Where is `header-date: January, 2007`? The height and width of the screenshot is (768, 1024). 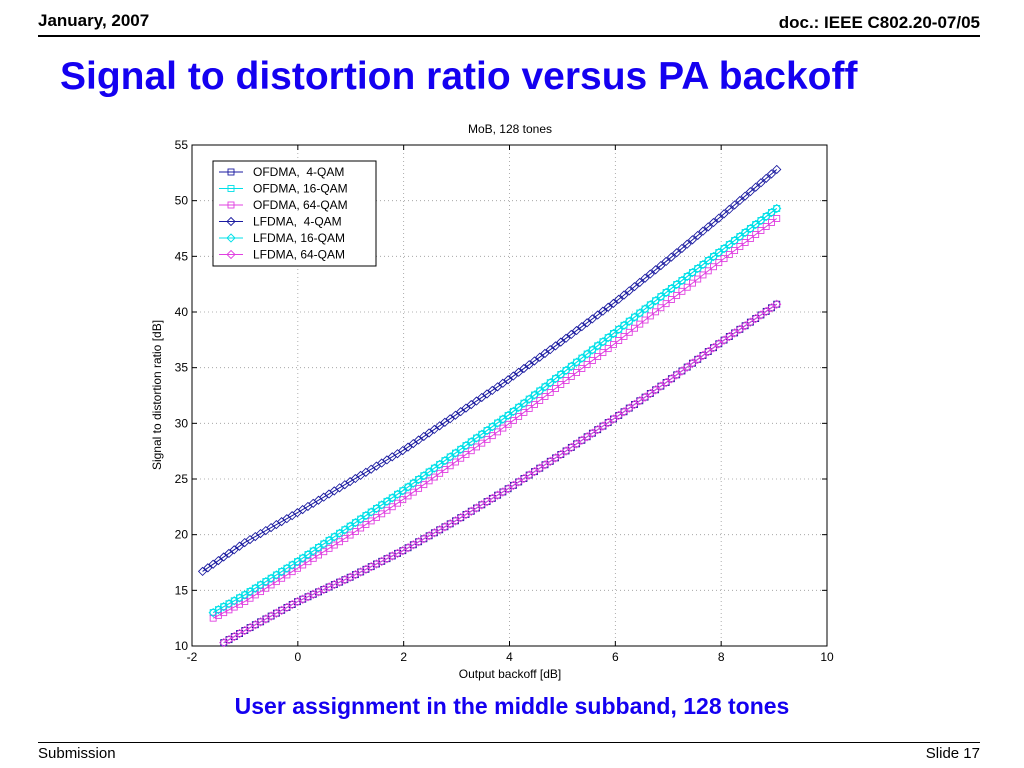 header-date: January, 2007 is located at coordinates (94, 20).